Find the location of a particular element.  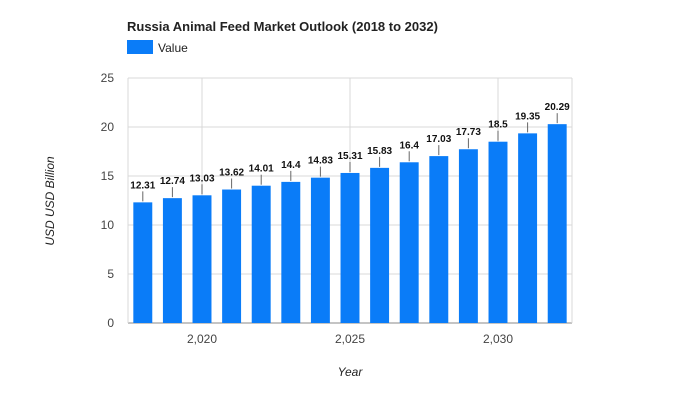

data-label: 14.83 is located at coordinates (320, 161).